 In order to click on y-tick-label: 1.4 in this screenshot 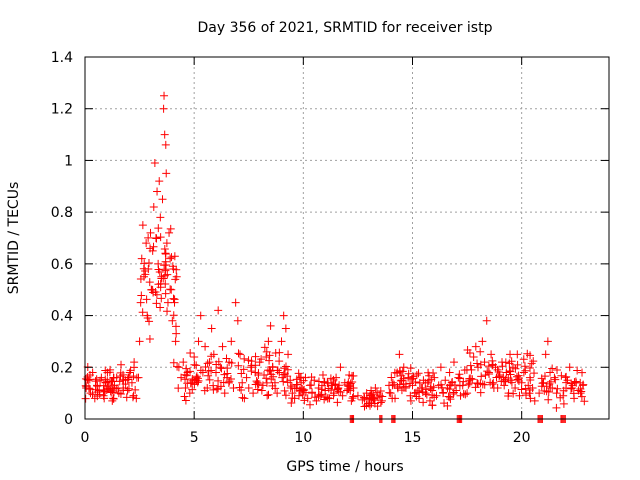, I will do `click(62, 58)`.